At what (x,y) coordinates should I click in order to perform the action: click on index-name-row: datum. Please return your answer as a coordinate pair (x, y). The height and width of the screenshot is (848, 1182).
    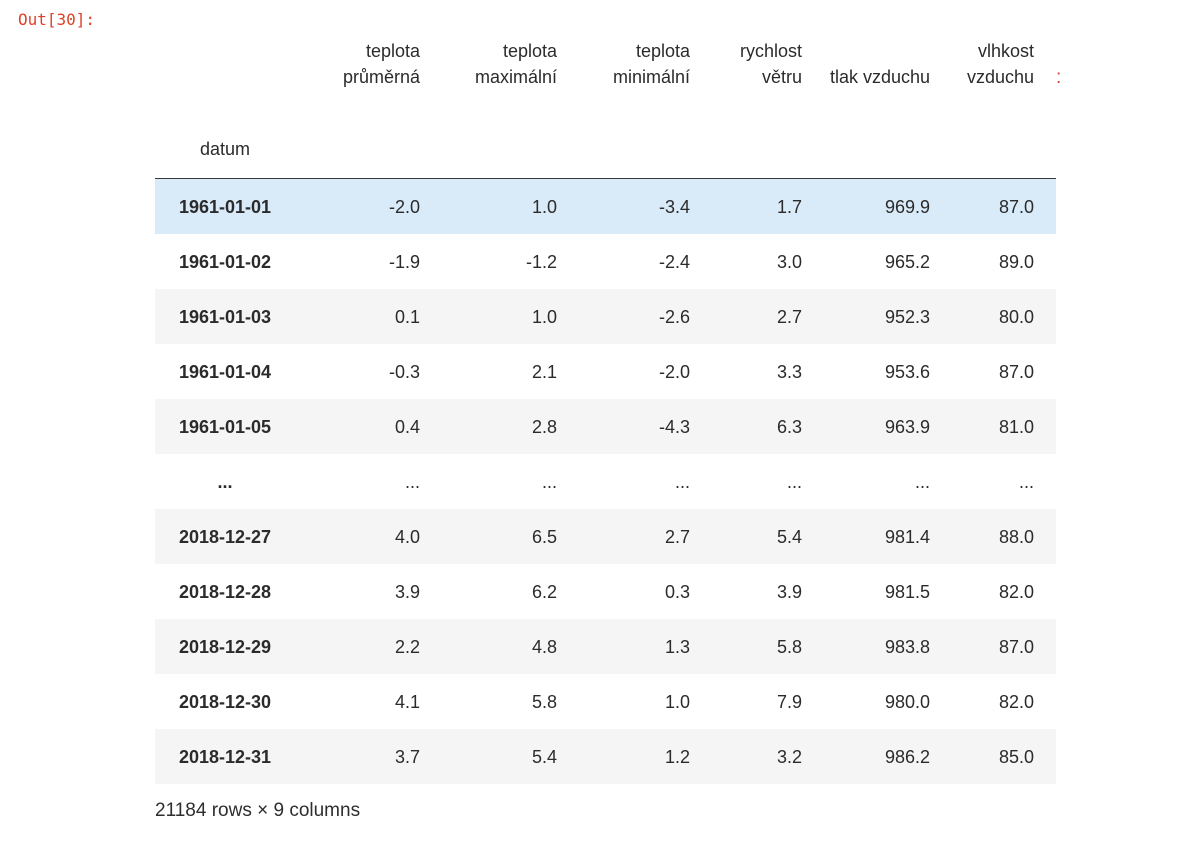
    Looking at the image, I should click on (605, 137).